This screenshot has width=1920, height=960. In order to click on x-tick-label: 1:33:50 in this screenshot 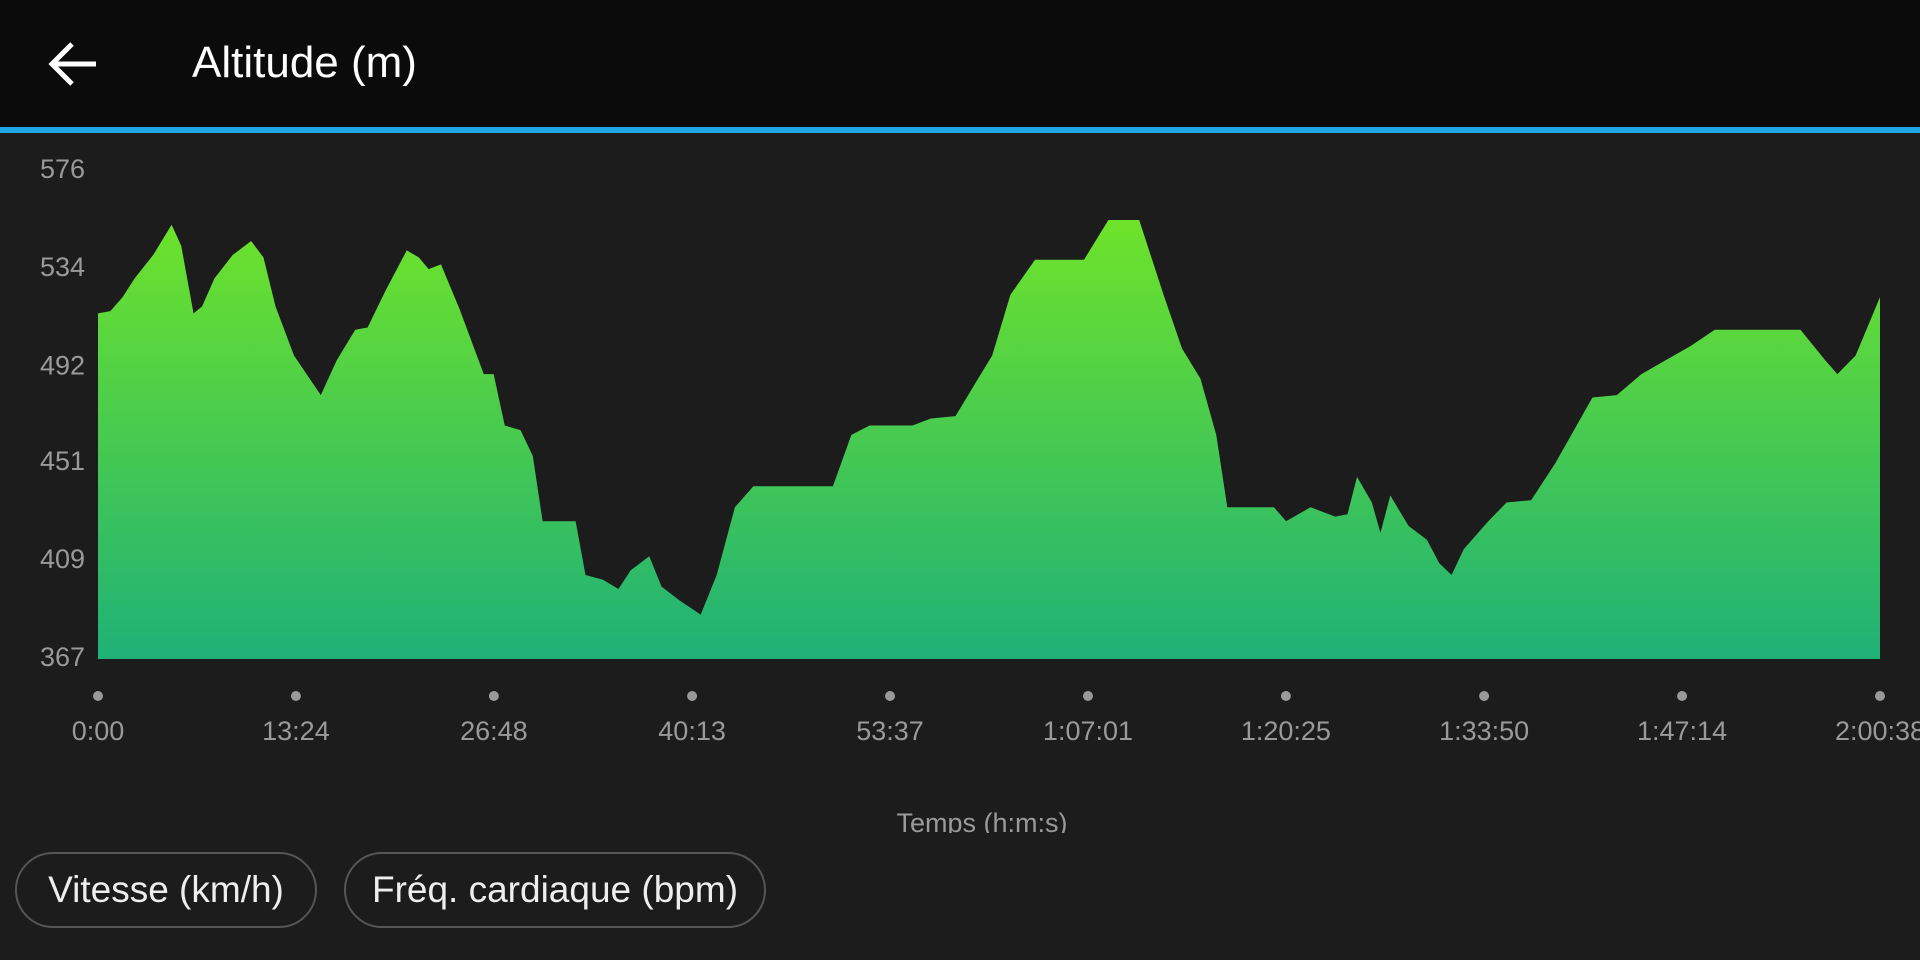, I will do `click(1484, 731)`.